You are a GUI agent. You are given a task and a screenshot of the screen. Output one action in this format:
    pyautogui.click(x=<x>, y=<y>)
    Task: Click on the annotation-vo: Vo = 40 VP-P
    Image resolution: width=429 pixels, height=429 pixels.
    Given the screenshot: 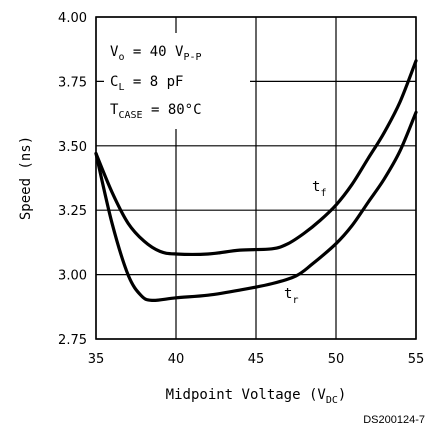 What is the action you would take?
    pyautogui.click(x=156, y=53)
    